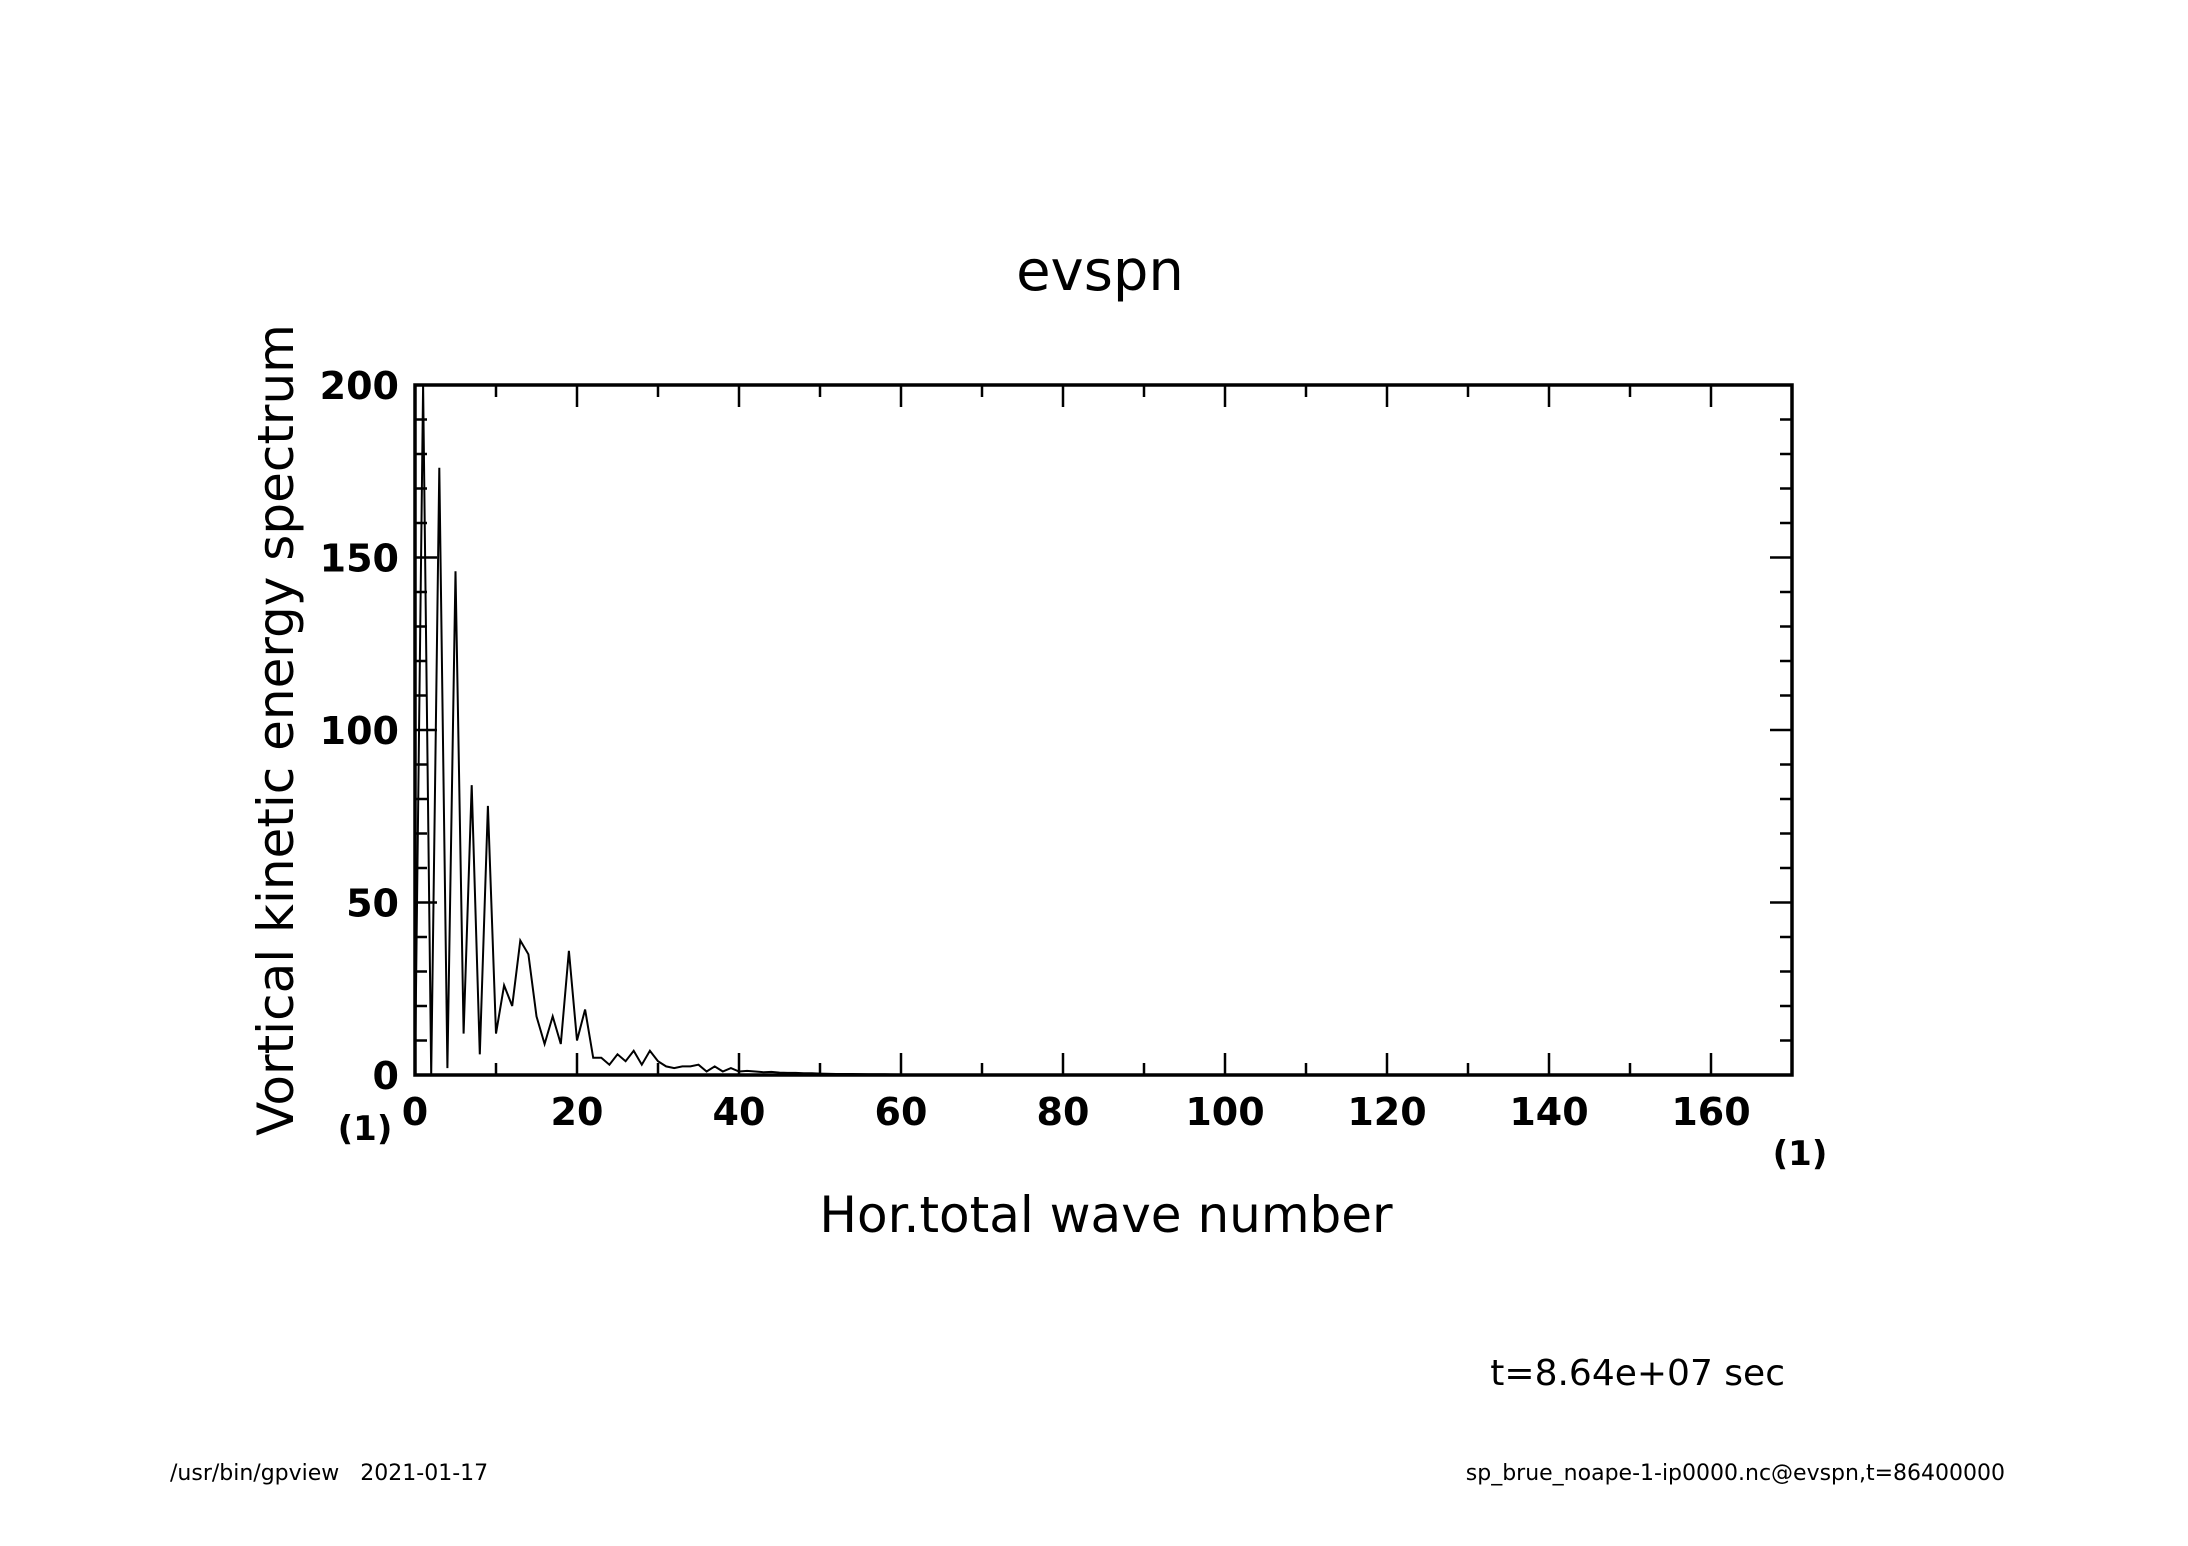  What do you see at coordinates (1106, 1215) in the screenshot?
I see `x-axis-label: Hor.total wave number` at bounding box center [1106, 1215].